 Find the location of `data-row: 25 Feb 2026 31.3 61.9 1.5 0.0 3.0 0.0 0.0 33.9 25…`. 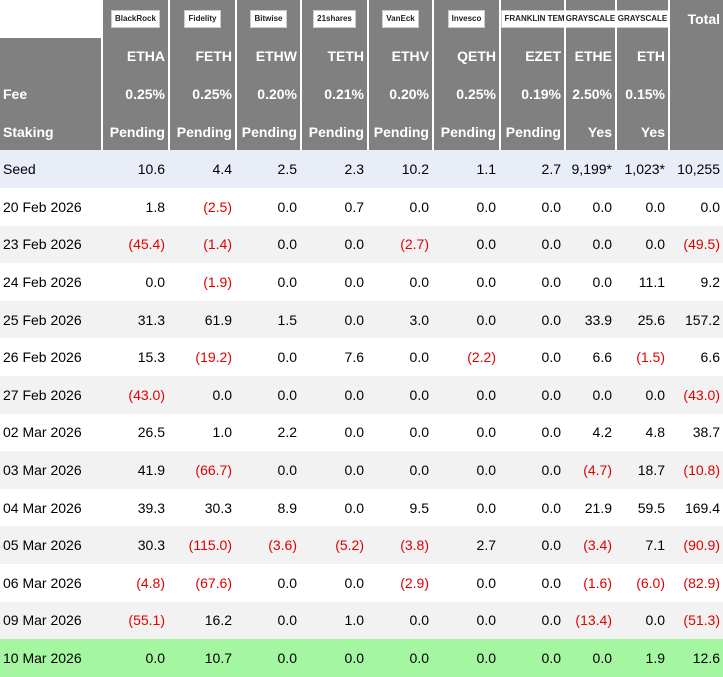

data-row: 25 Feb 2026 31.3 61.9 1.5 0.0 3.0 0.0 0.0 33.9 25… is located at coordinates (361, 319).